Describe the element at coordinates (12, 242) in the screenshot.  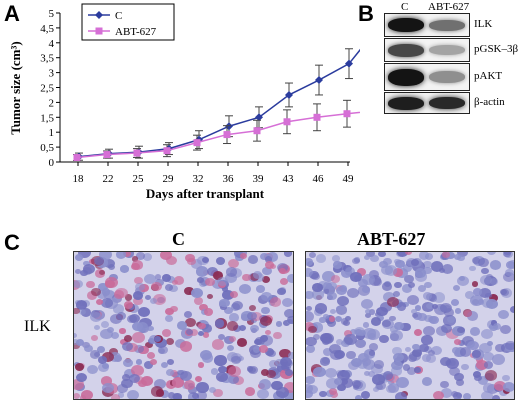
I see `panel-label-c: C` at that location.